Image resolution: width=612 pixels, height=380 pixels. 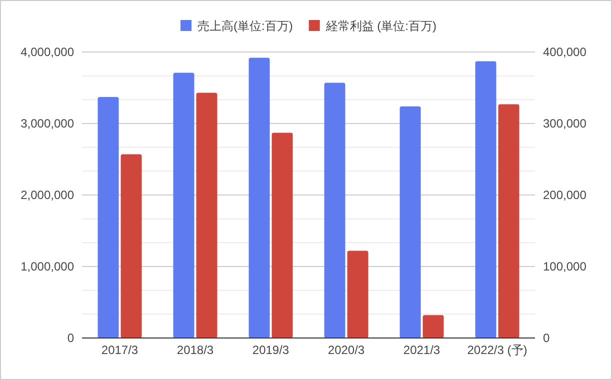 What do you see at coordinates (70, 338) in the screenshot?
I see `y-tick-label: 0` at bounding box center [70, 338].